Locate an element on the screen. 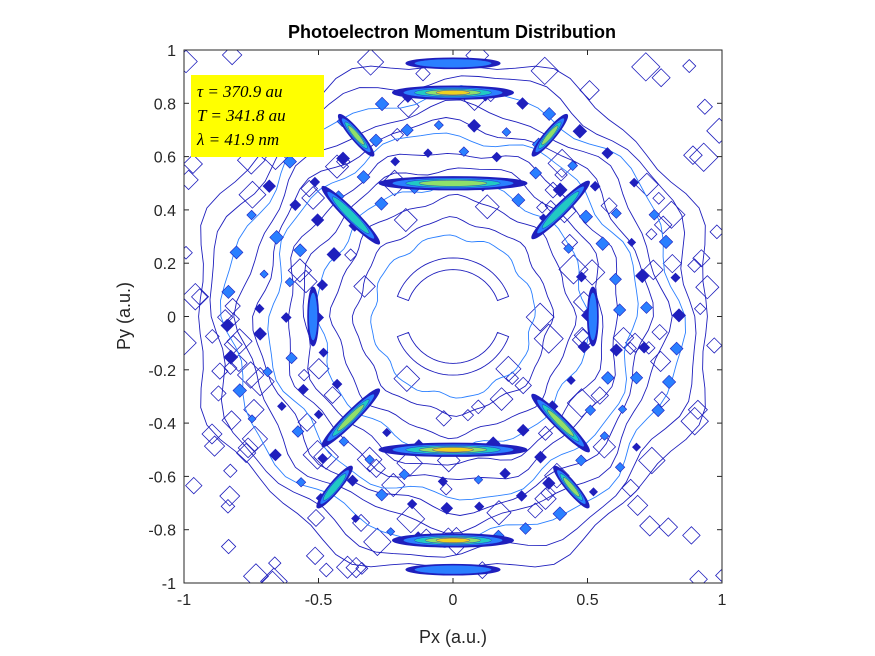 This screenshot has height=656, width=875. chart-title: Photoelectron Momentum Distribution is located at coordinates (452, 32).